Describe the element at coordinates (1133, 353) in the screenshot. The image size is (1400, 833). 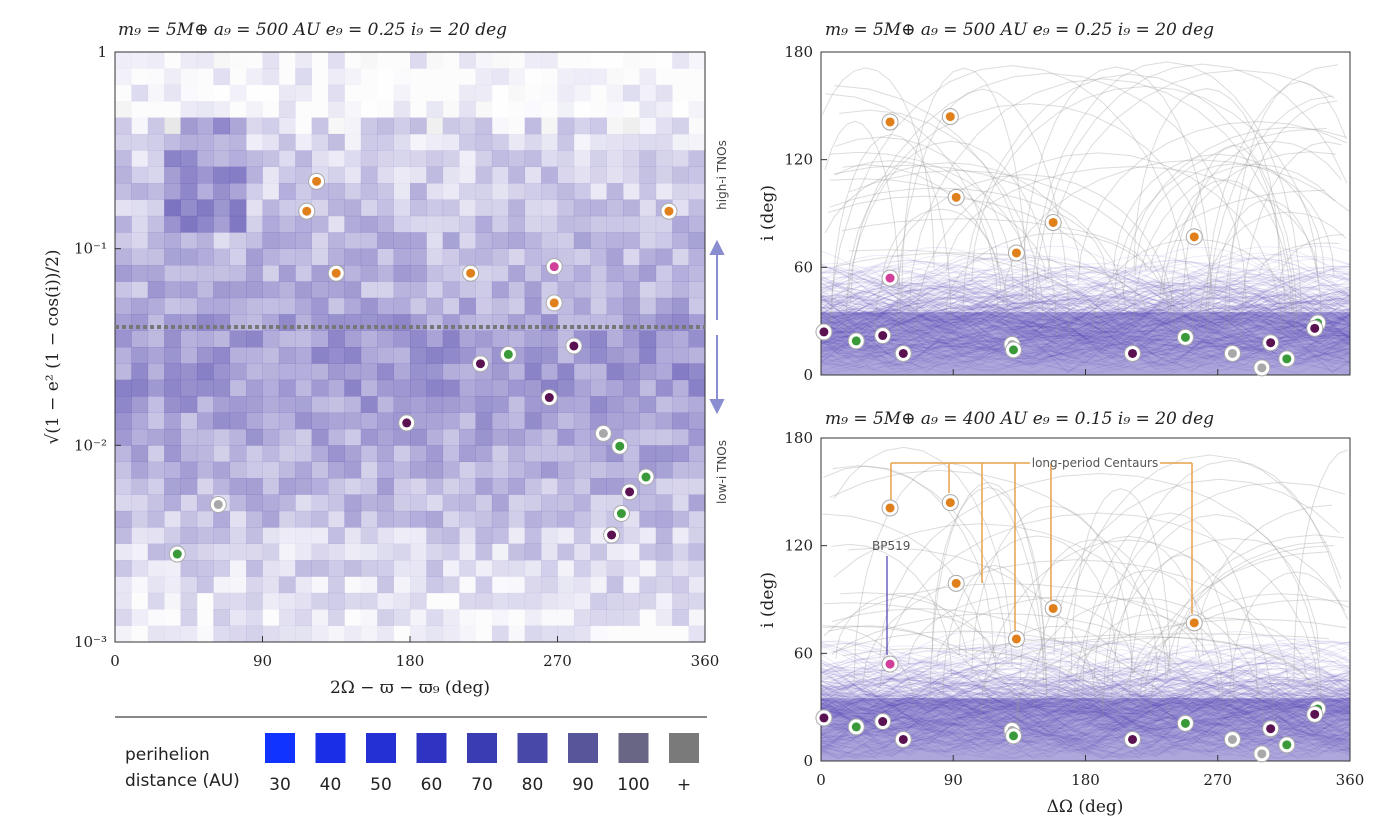
I see `data-point` at that location.